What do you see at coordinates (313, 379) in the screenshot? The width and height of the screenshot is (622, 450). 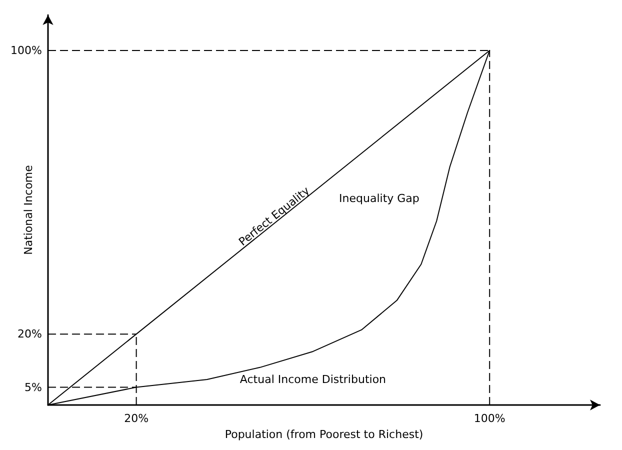 I see `annotation: Actual Income Distribution` at bounding box center [313, 379].